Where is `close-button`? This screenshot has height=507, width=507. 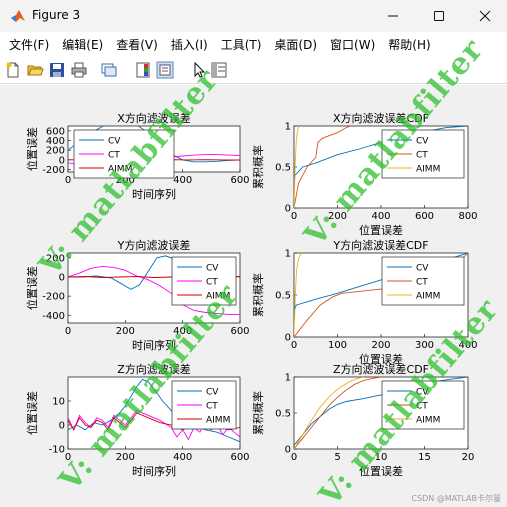
close-button is located at coordinates (484, 16).